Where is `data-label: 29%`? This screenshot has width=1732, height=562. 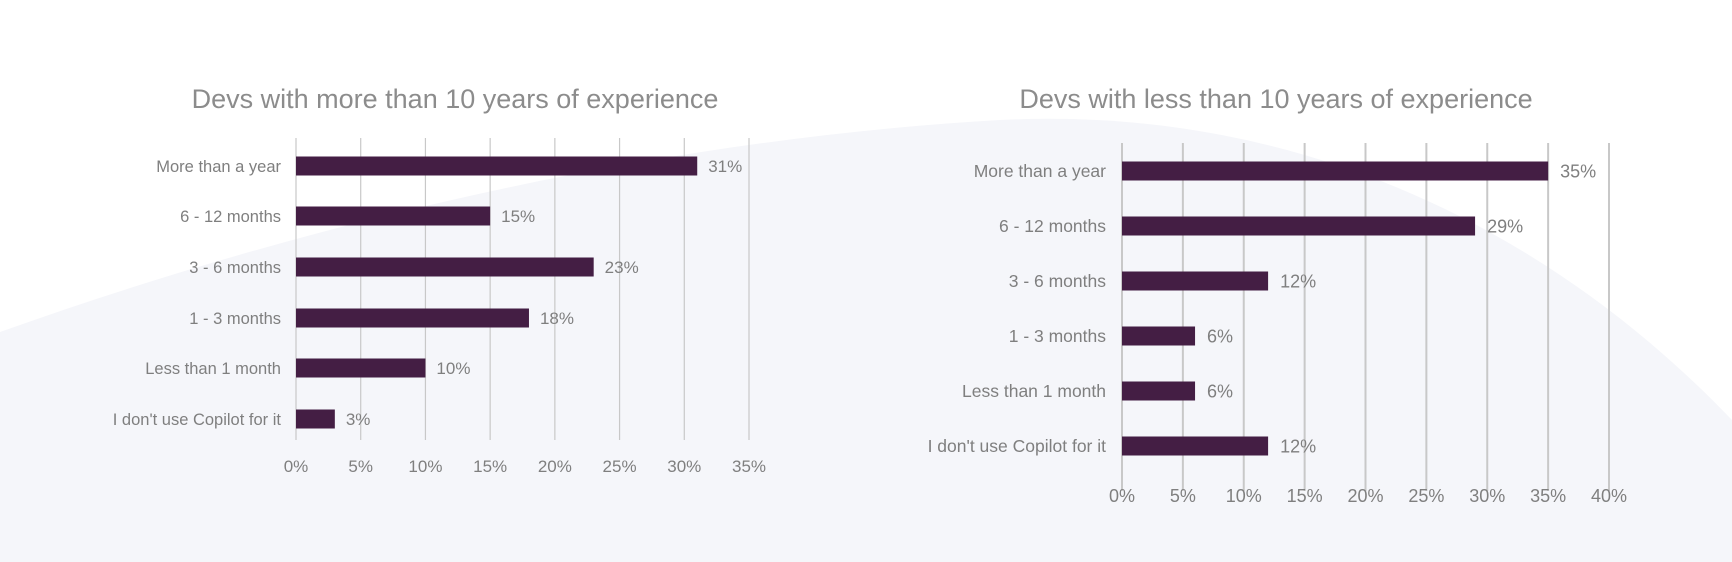
data-label: 29% is located at coordinates (1505, 226).